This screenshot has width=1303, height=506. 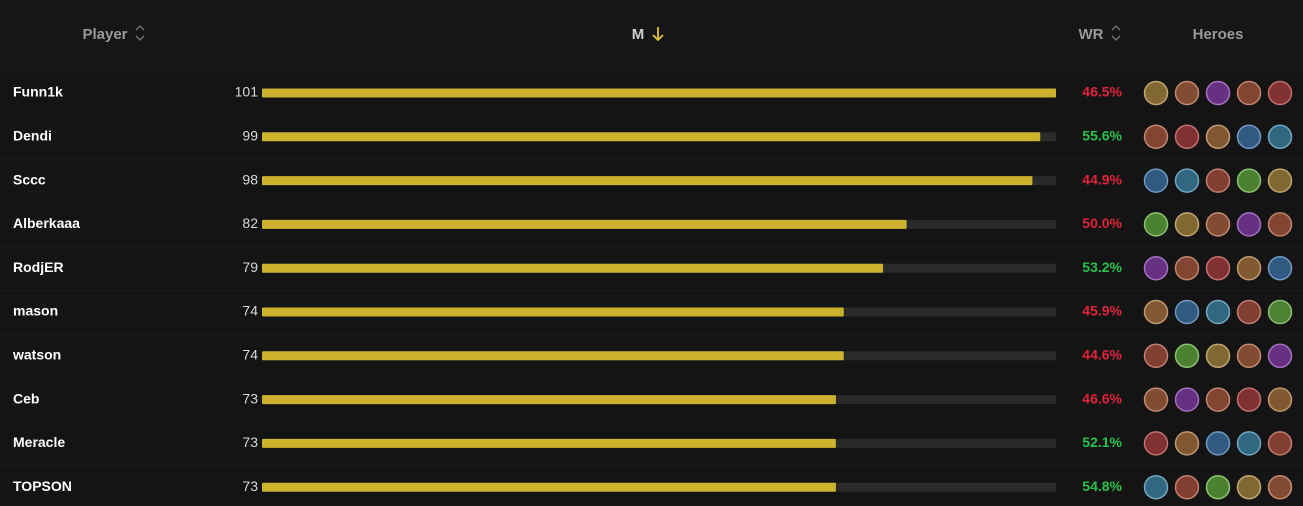 I want to click on winrate: 53.2%, so click(x=1102, y=267).